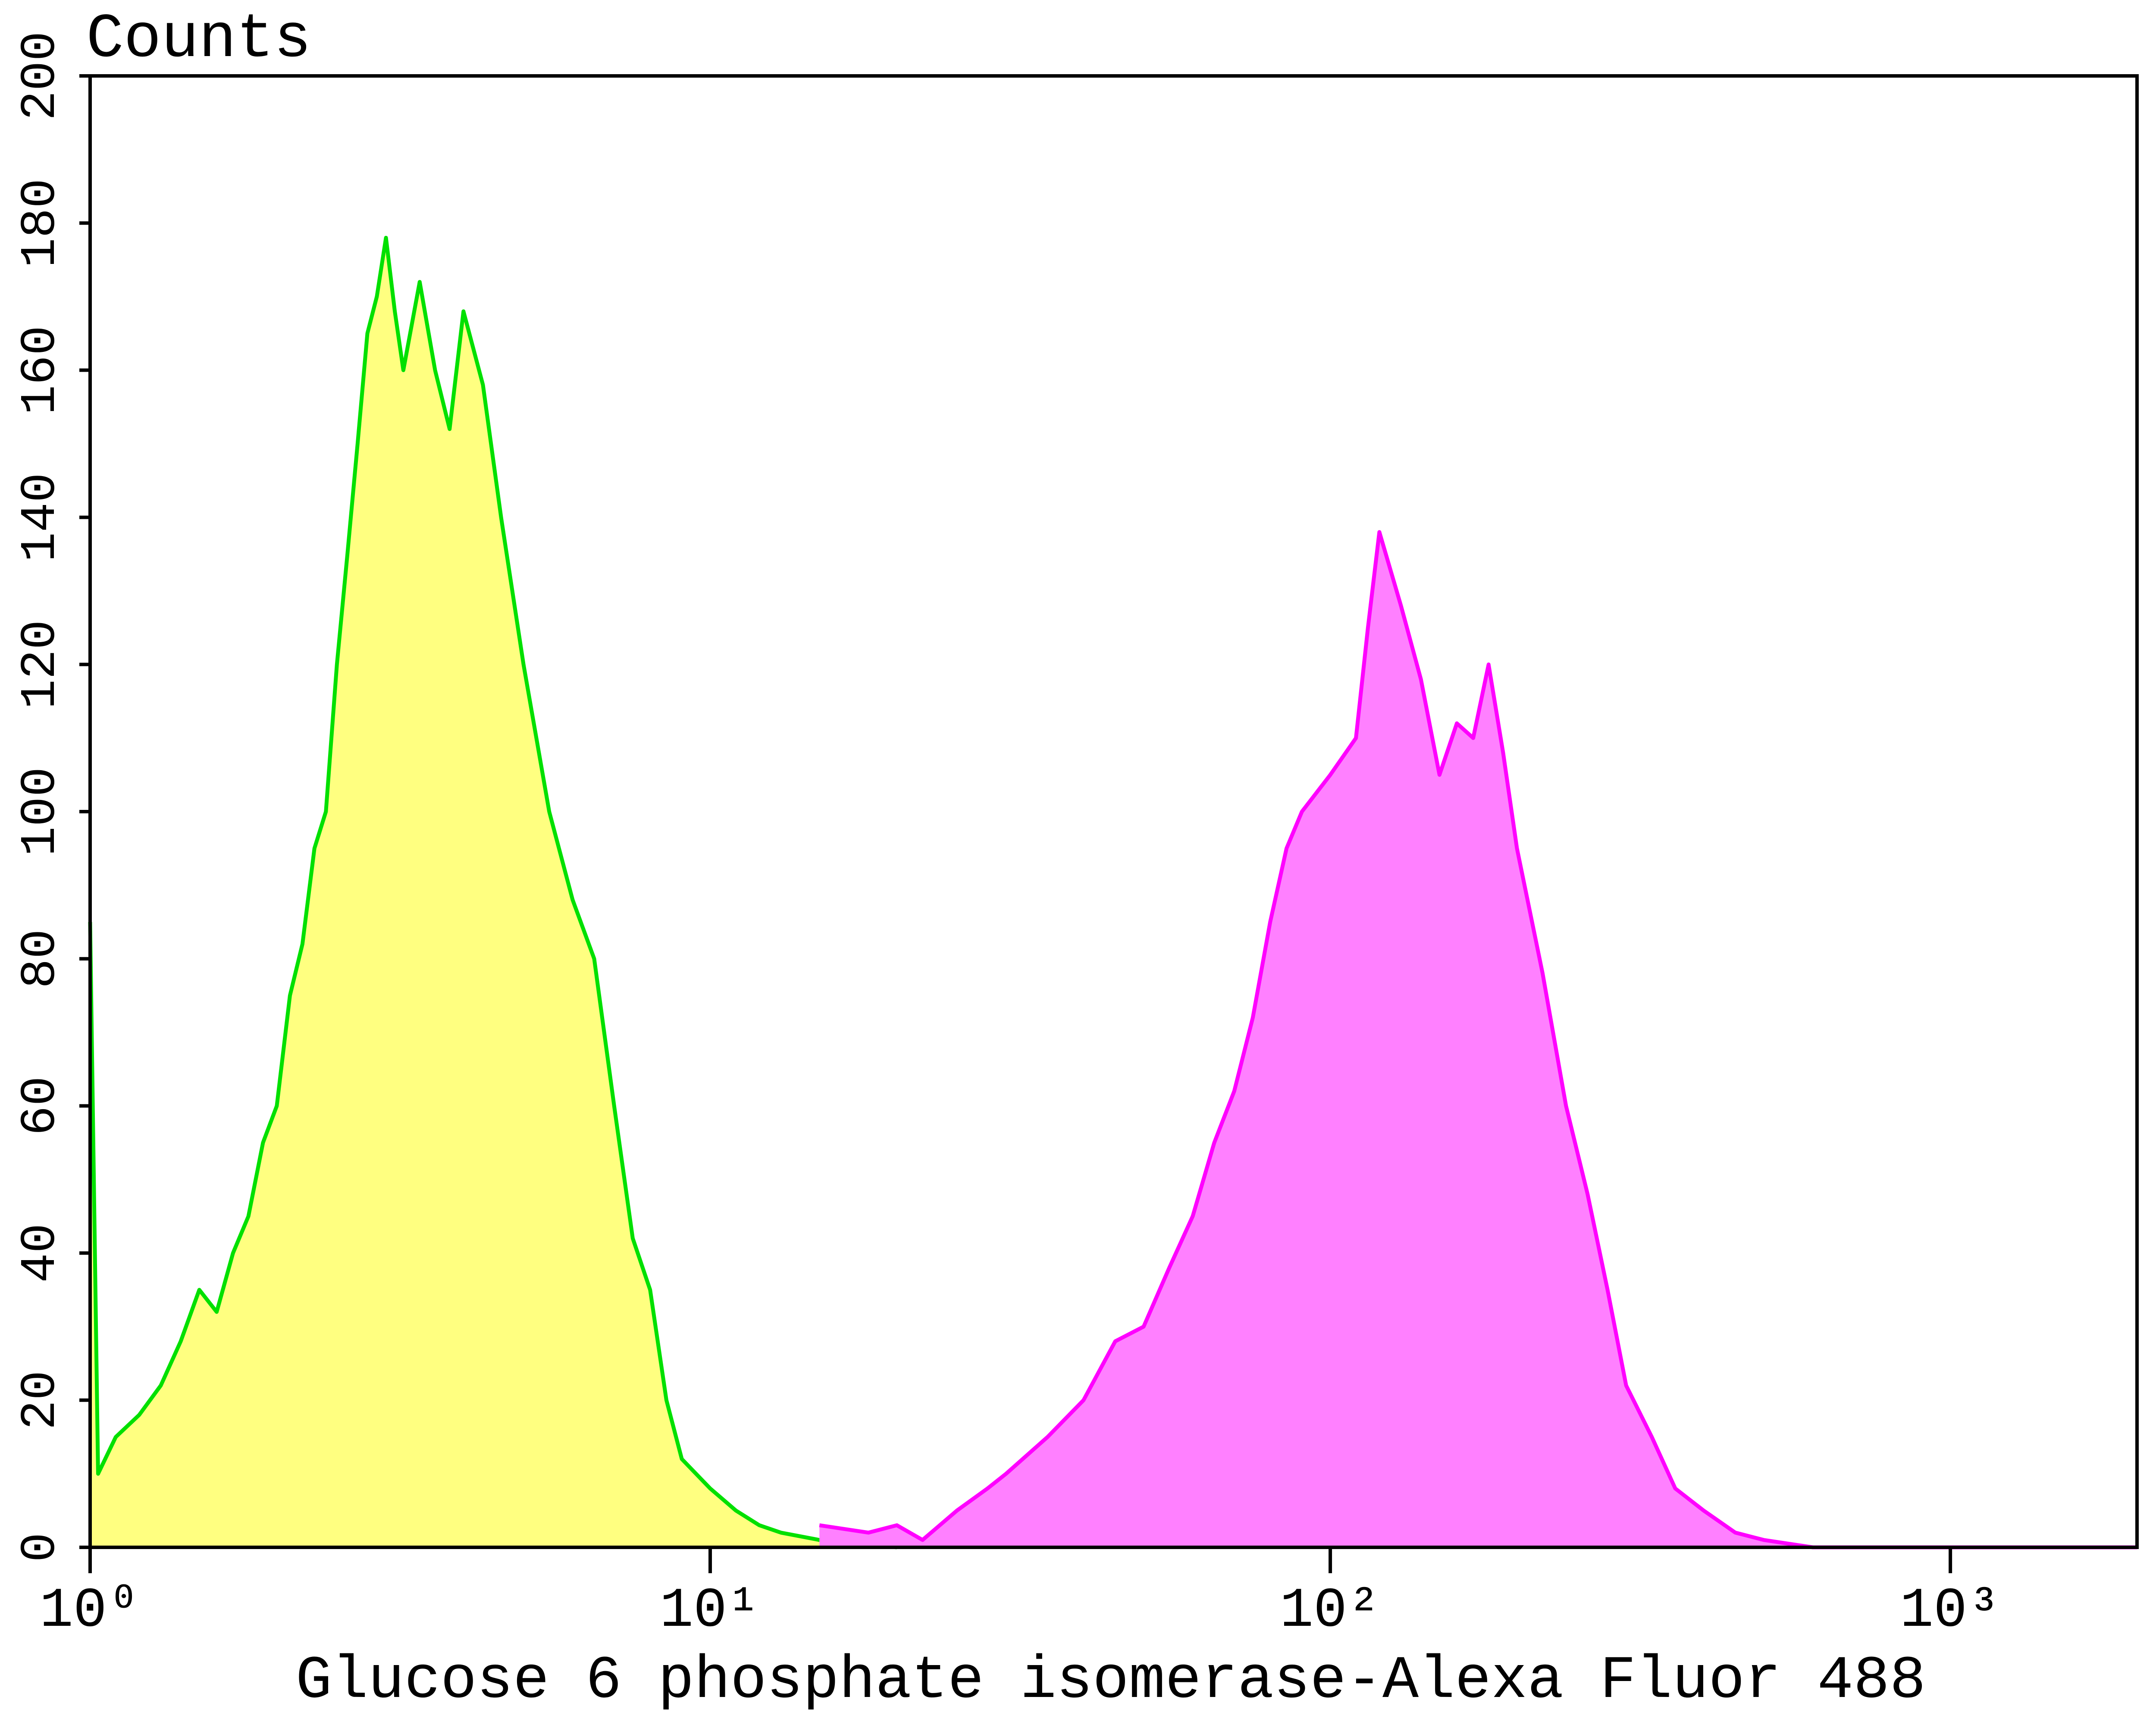 This screenshot has width=2156, height=1725. What do you see at coordinates (41, 223) in the screenshot?
I see `y-tick-label: 180` at bounding box center [41, 223].